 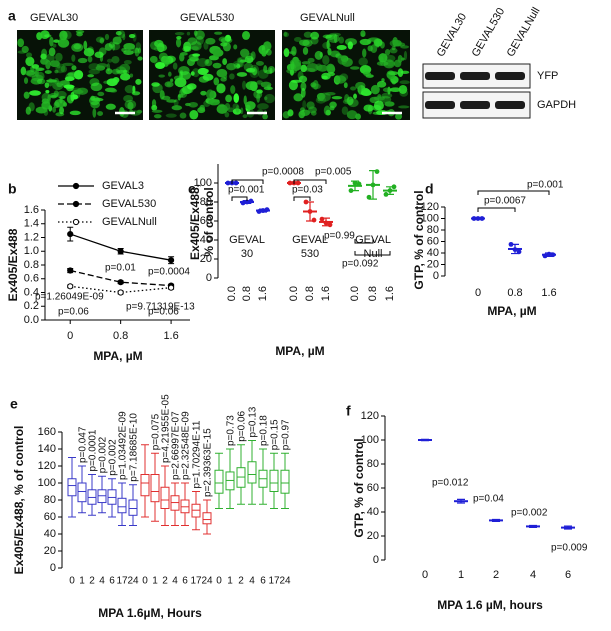 I want to click on band, so click(x=475, y=76).